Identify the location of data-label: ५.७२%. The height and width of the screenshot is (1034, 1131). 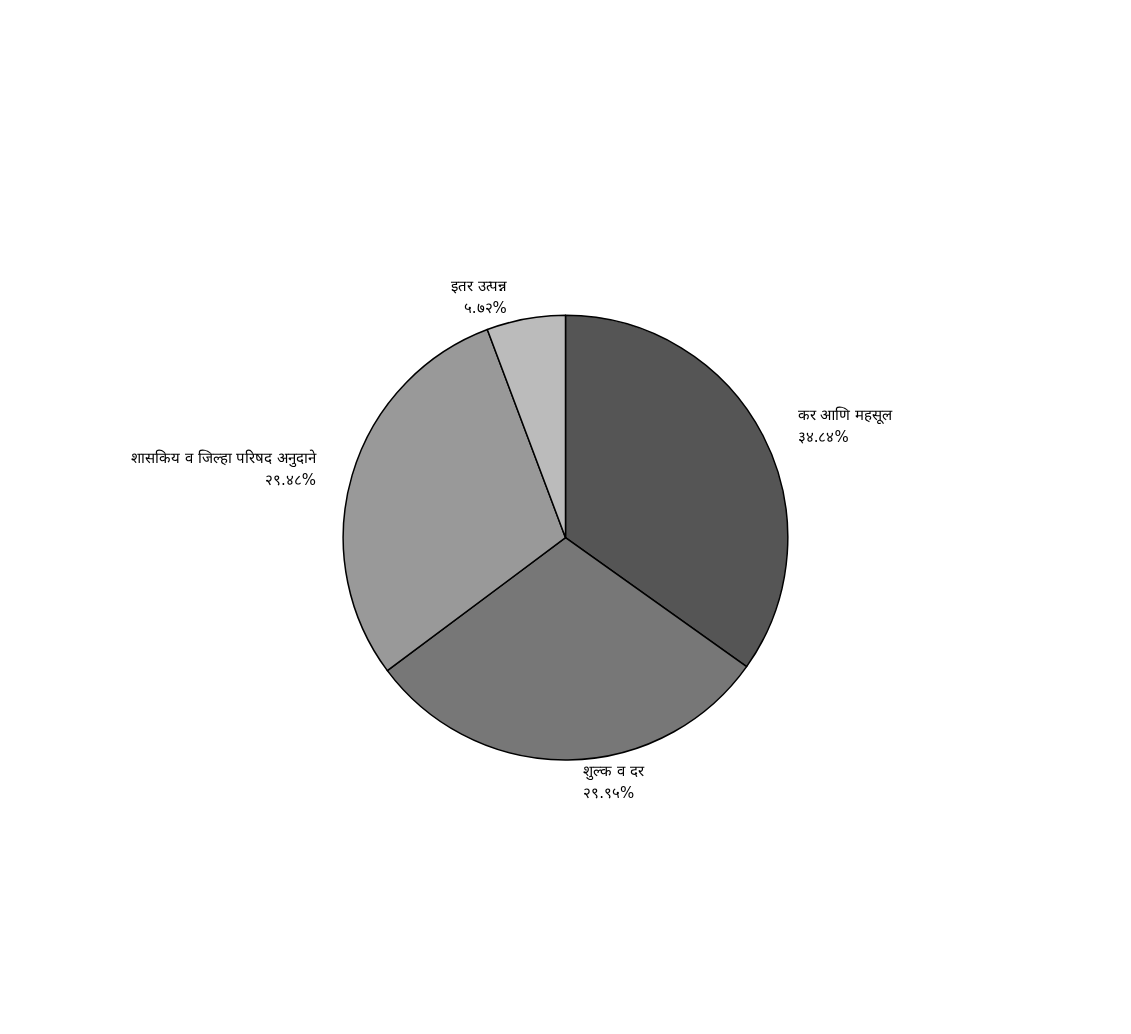
(485, 308).